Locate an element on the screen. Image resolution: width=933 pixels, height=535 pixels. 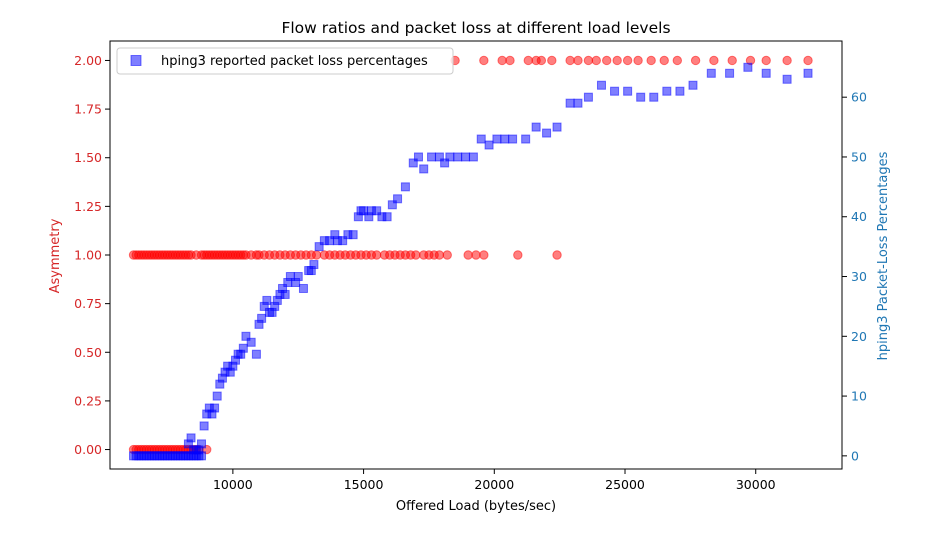
legend: hping3 reported packet loss percentages is located at coordinates (285, 61).